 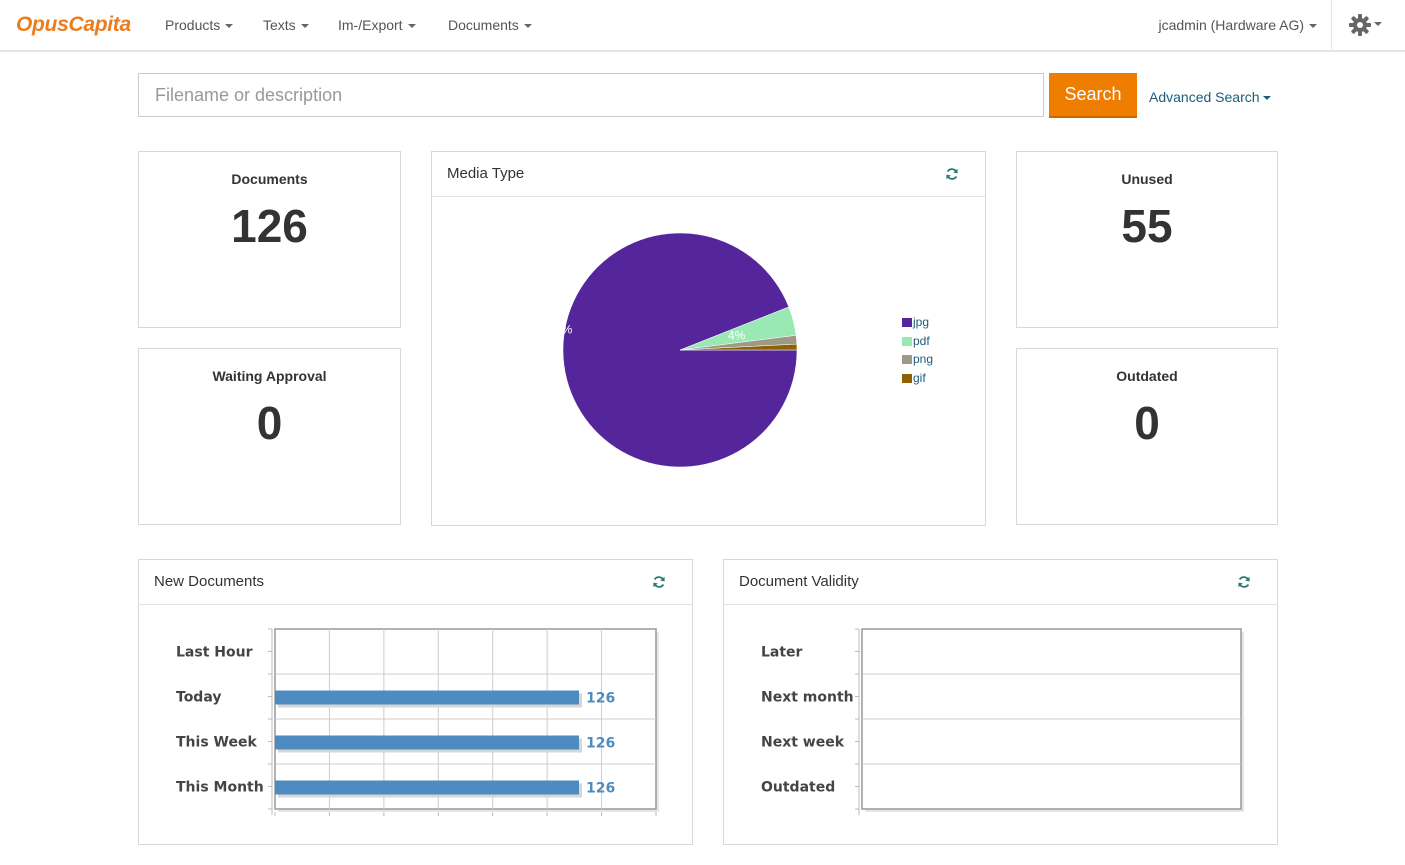 What do you see at coordinates (807, 698) in the screenshot?
I see `category-label: Next month` at bounding box center [807, 698].